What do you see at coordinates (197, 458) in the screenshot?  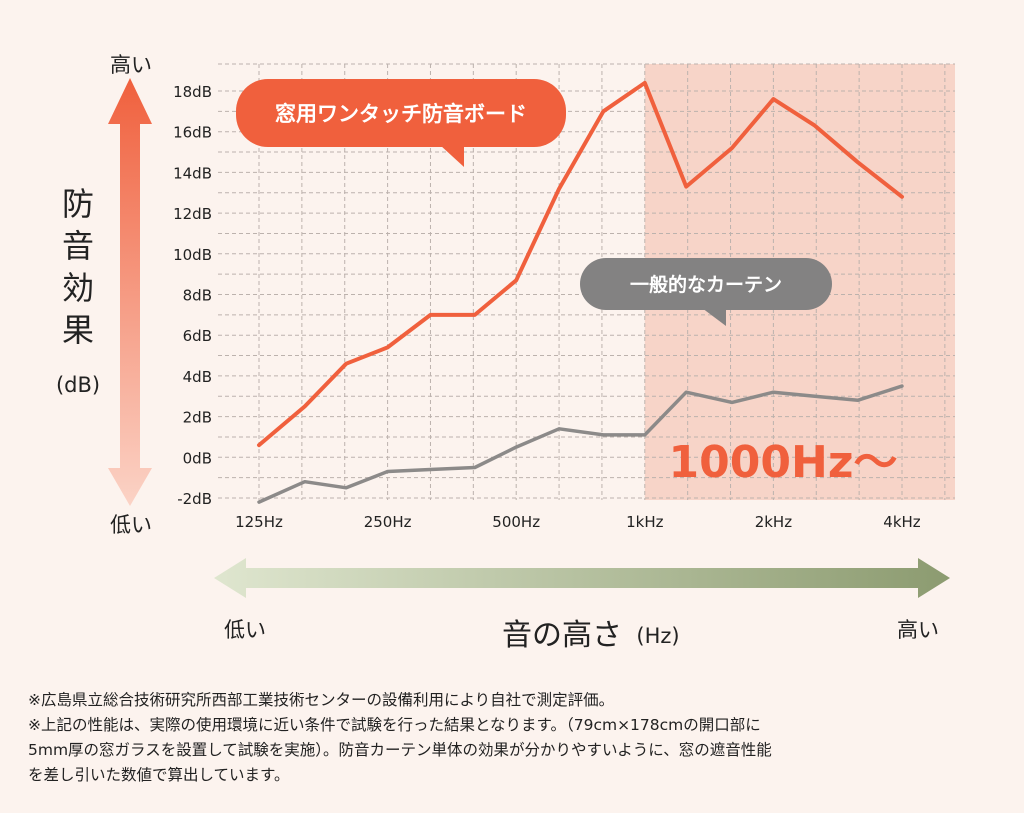 I see `y-tick-label: 0dB` at bounding box center [197, 458].